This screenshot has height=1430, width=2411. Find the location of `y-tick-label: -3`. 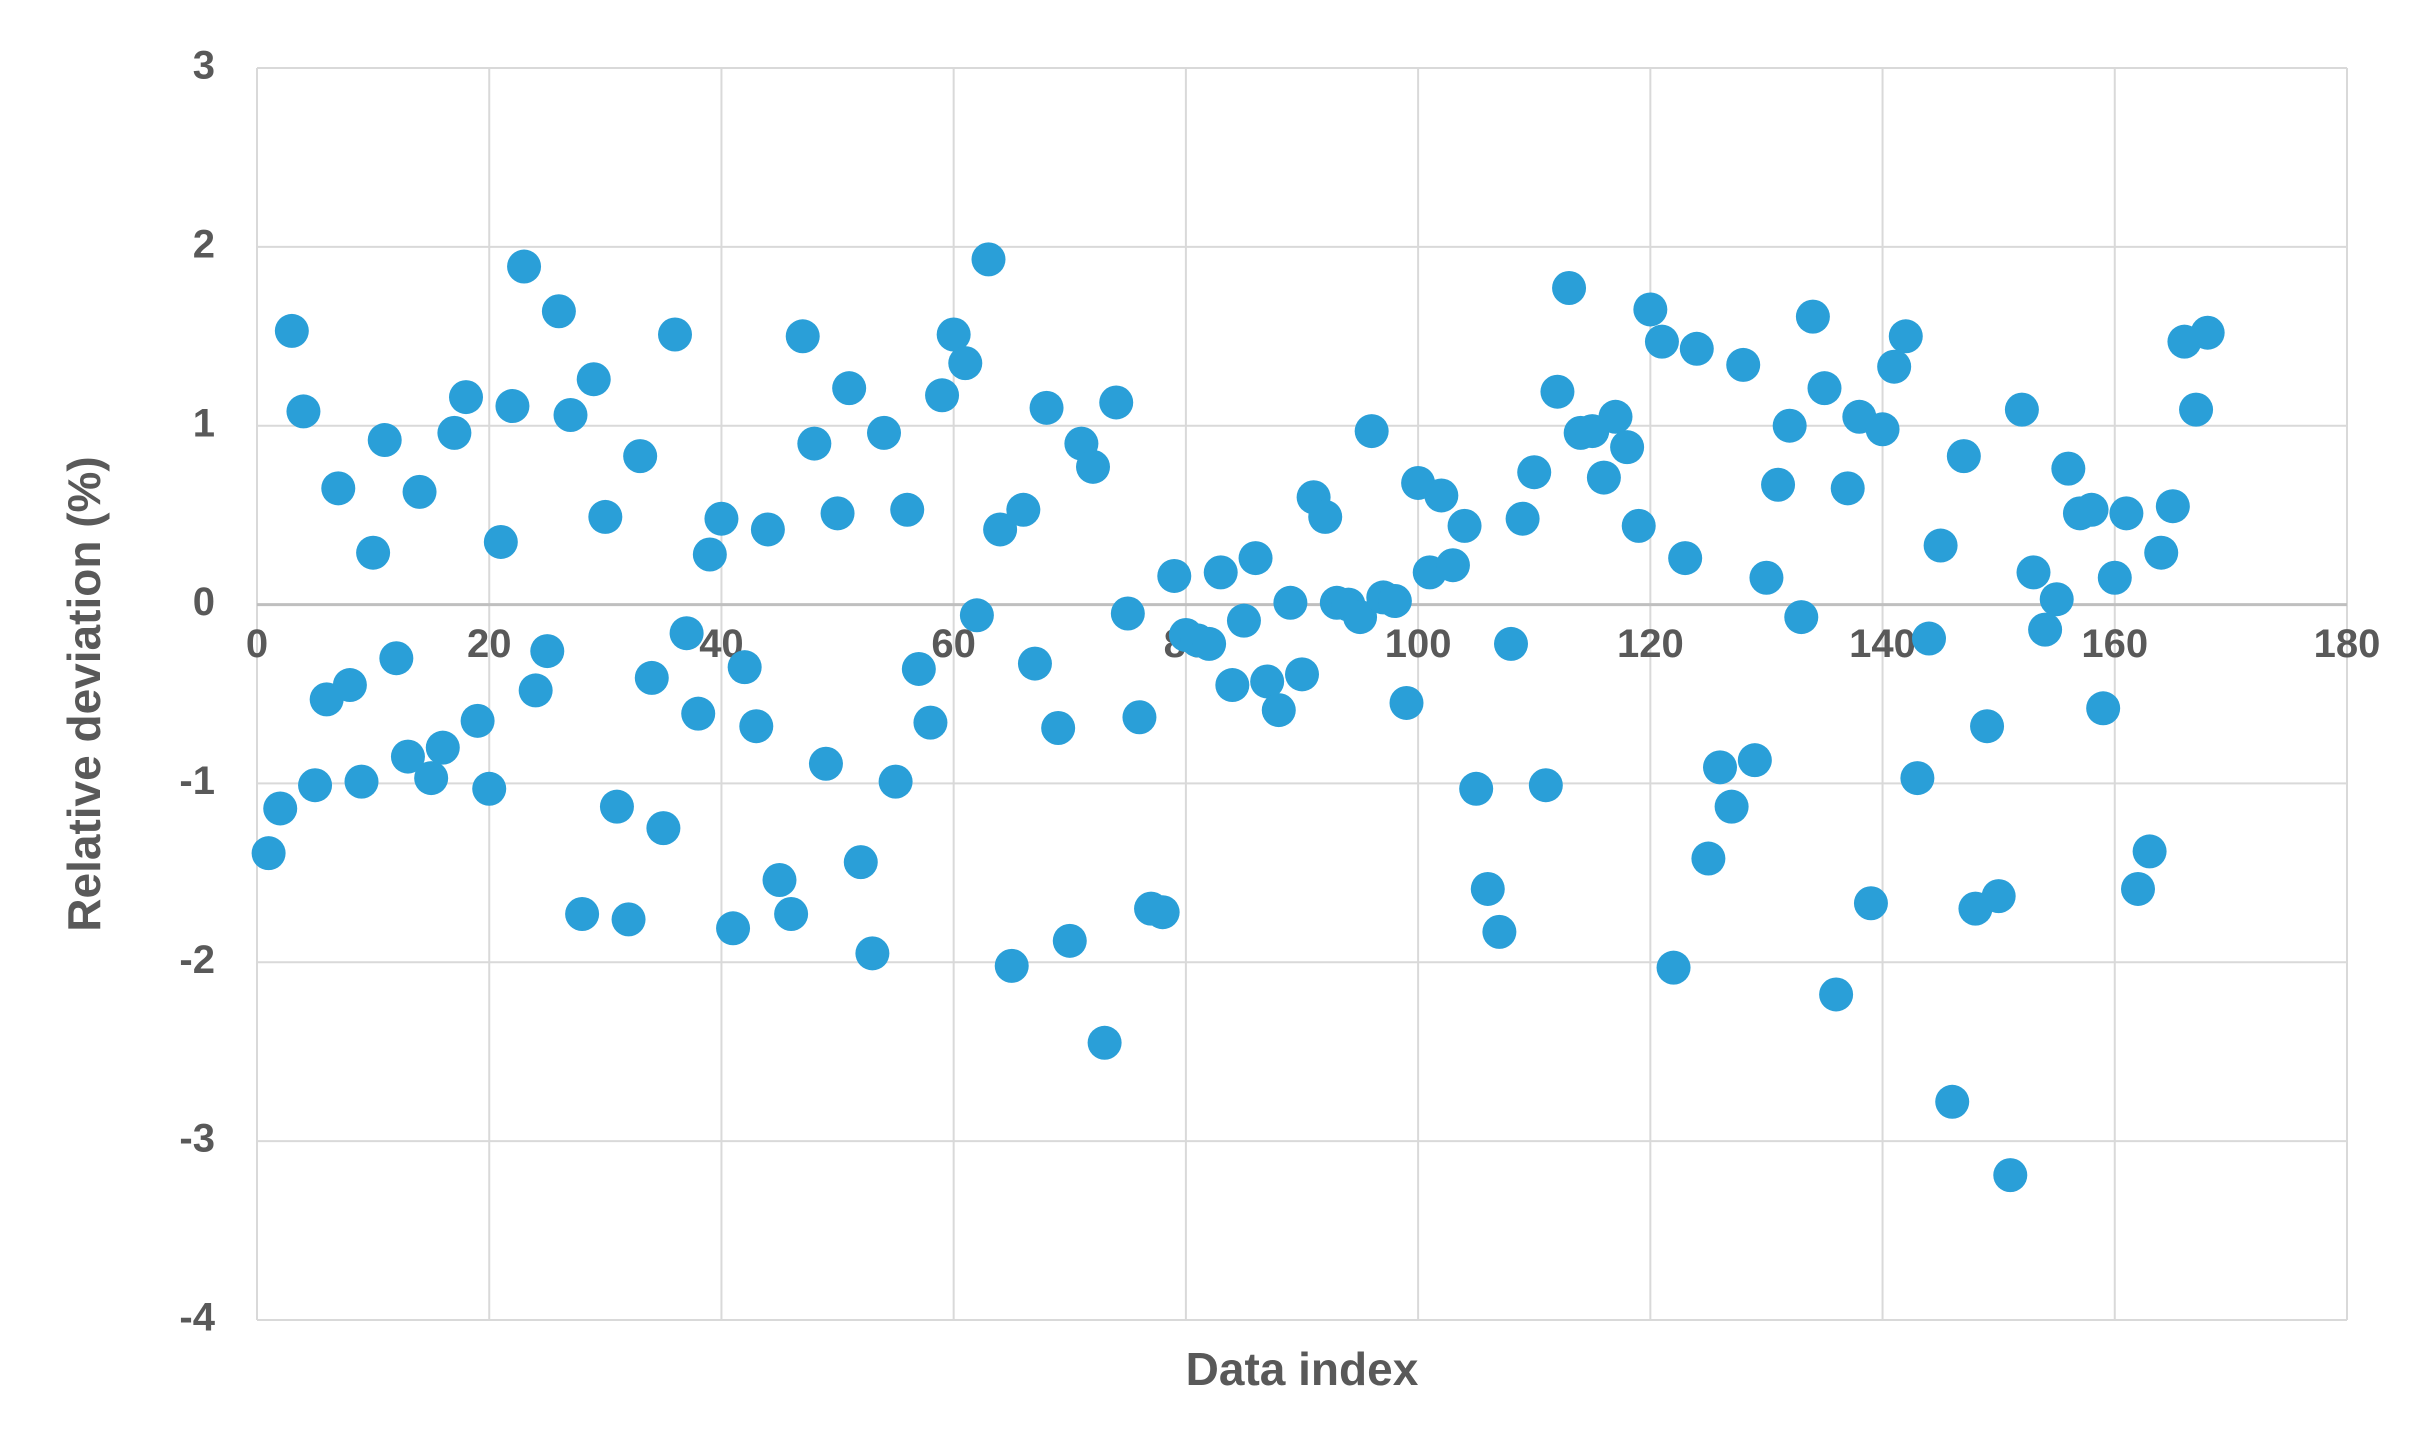

y-tick-label: -3 is located at coordinates (197, 1139).